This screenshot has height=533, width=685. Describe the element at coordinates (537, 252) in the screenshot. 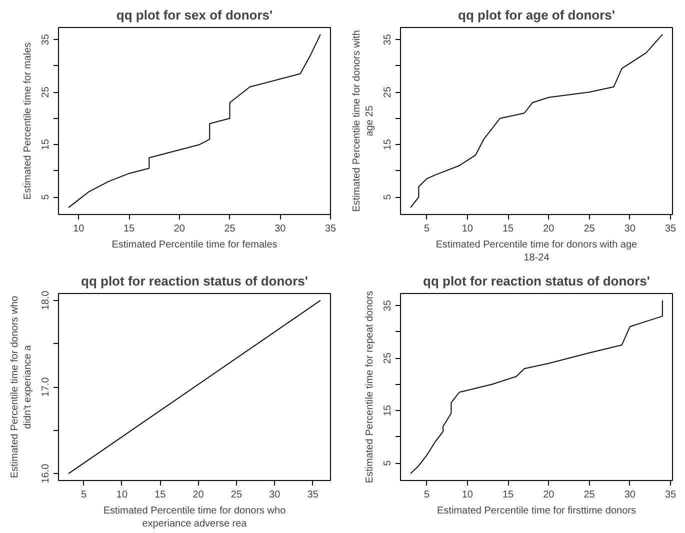

I see `x-axis-title: Estimated Percentile time for donors with age 18-24` at that location.